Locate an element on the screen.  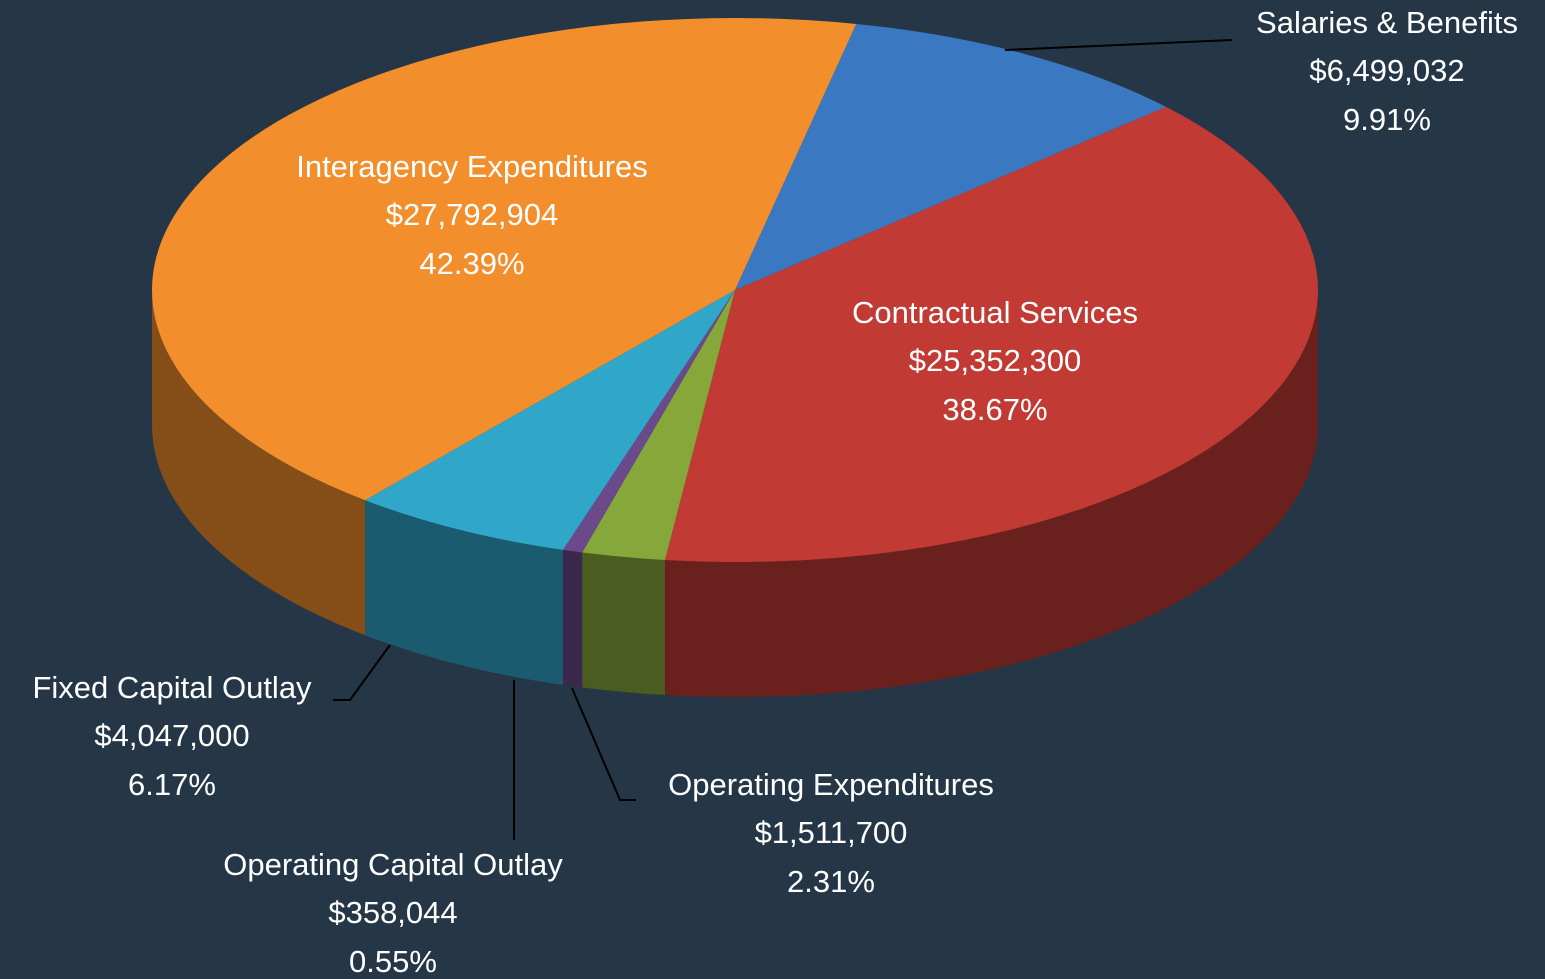
slice-label: Salaries & Benefits is located at coordinates (1387, 22).